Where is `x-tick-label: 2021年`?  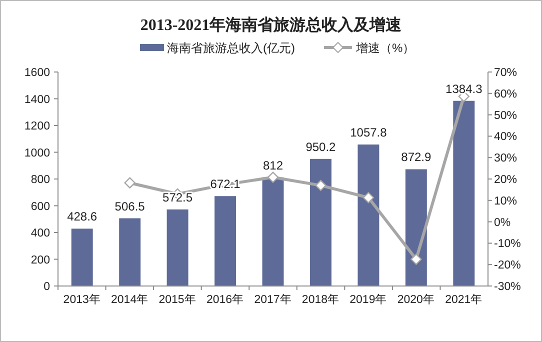 x-tick-label: 2021年 is located at coordinates (464, 299).